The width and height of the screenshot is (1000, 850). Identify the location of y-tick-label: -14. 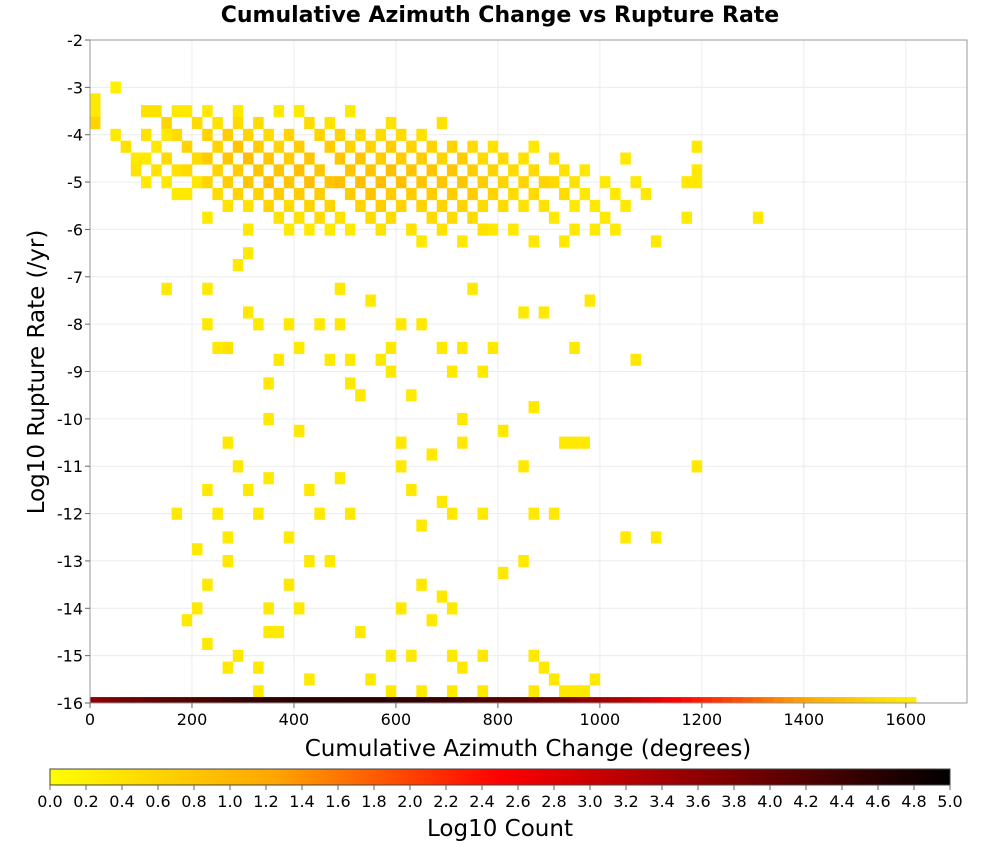
(70, 608).